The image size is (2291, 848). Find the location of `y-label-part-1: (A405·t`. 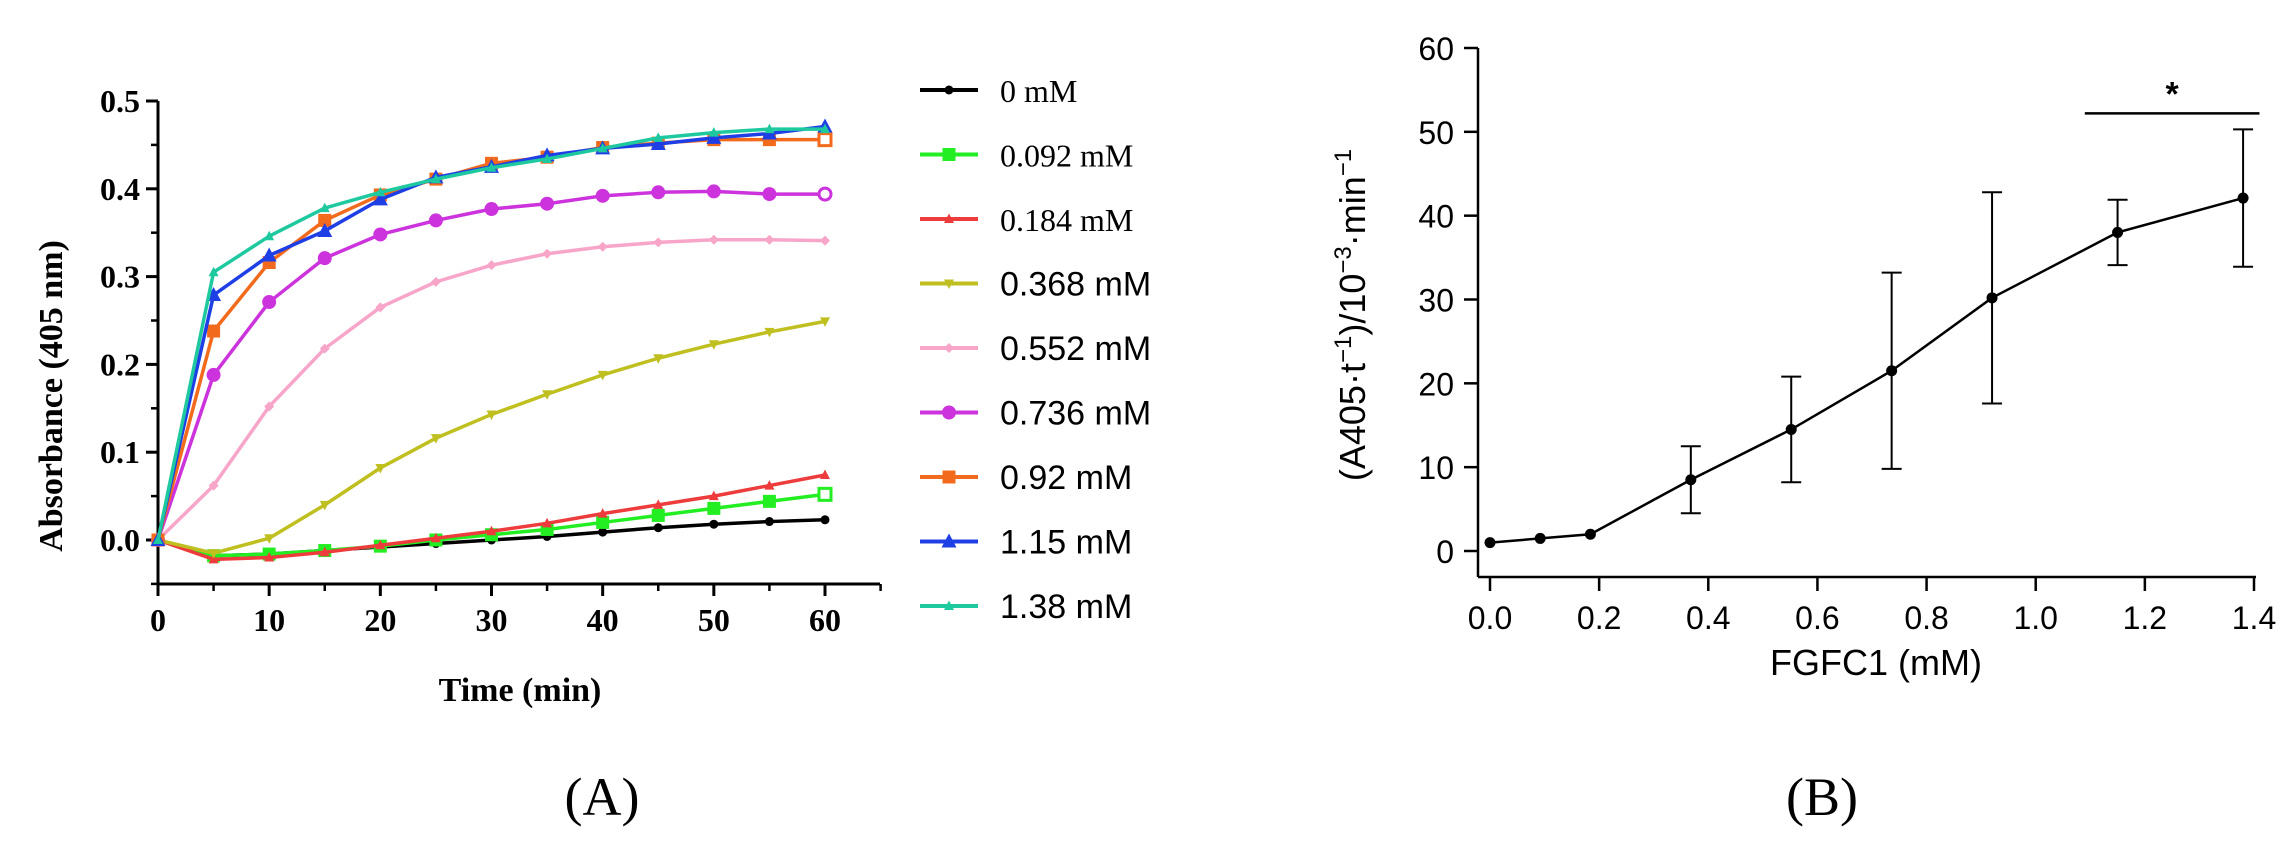

y-label-part-1: (A405·t is located at coordinates (1352, 422).